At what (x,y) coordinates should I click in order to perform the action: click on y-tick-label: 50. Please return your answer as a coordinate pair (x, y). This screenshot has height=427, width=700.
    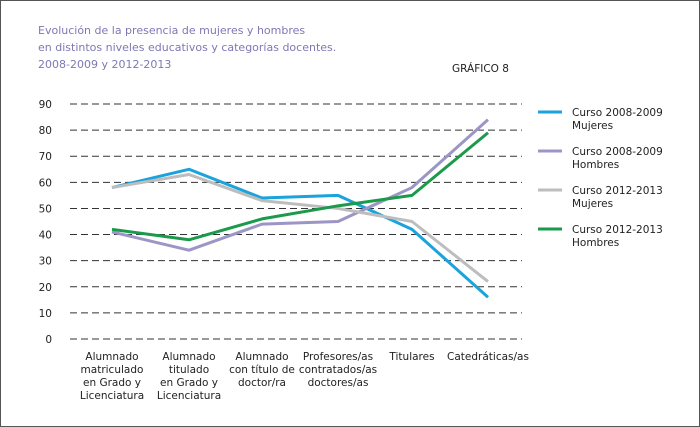
    Looking at the image, I should click on (45, 209).